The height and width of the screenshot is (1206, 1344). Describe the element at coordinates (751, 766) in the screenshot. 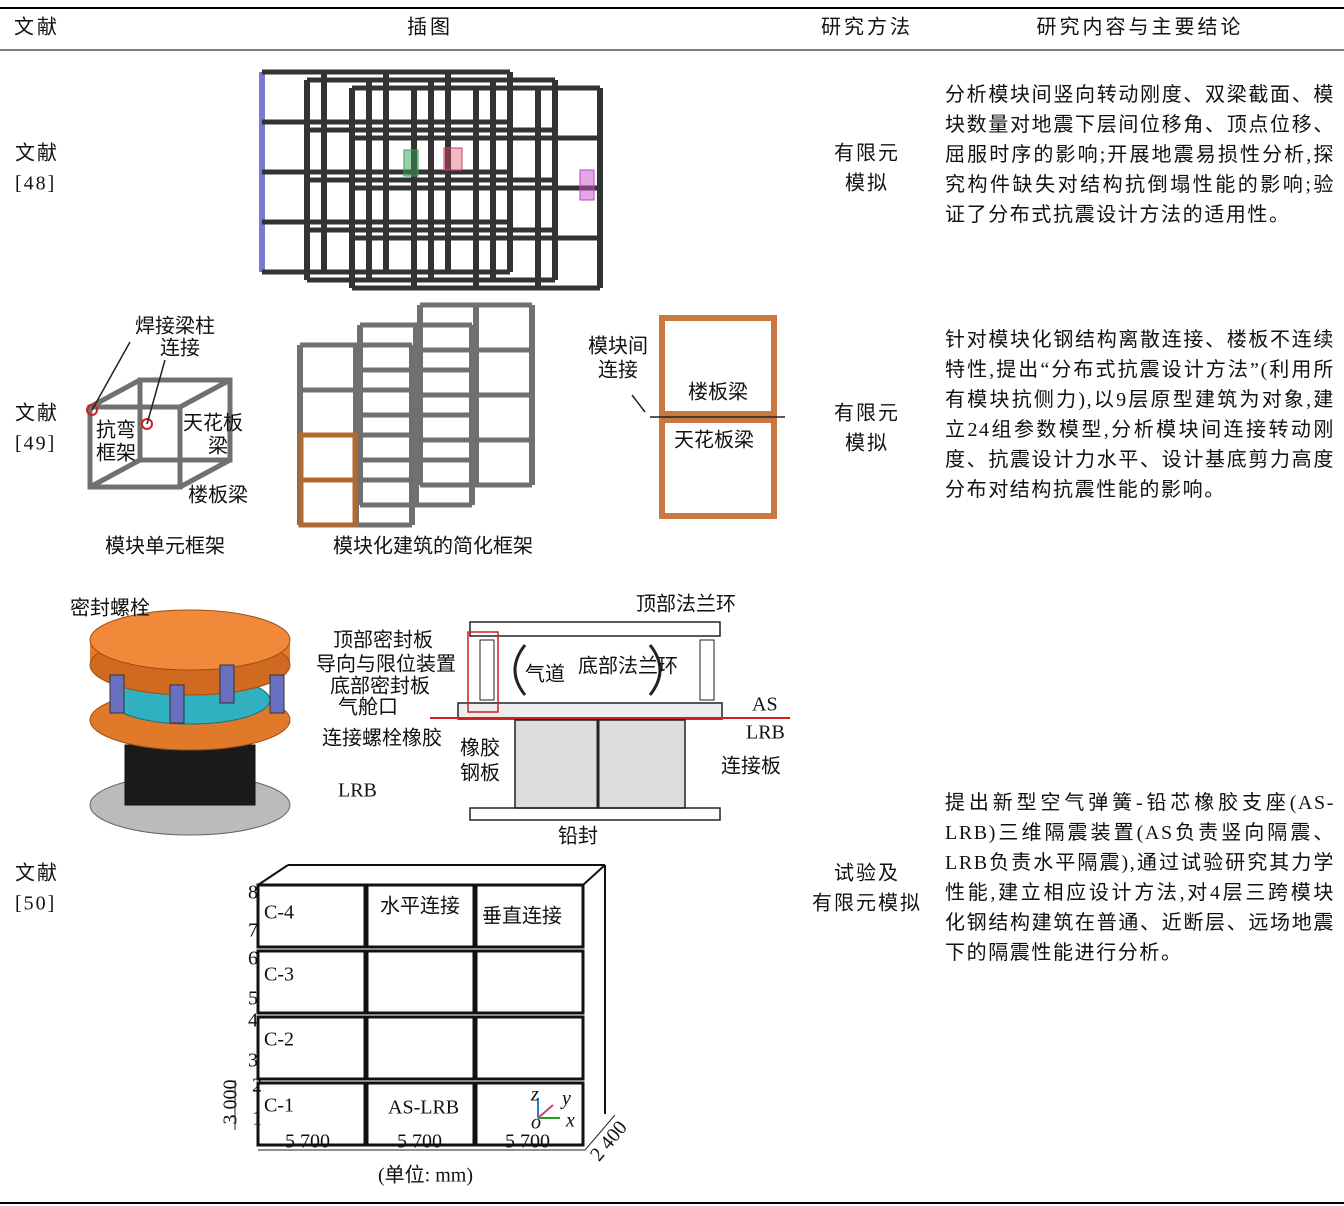

I see `figure-label: 连接板` at that location.